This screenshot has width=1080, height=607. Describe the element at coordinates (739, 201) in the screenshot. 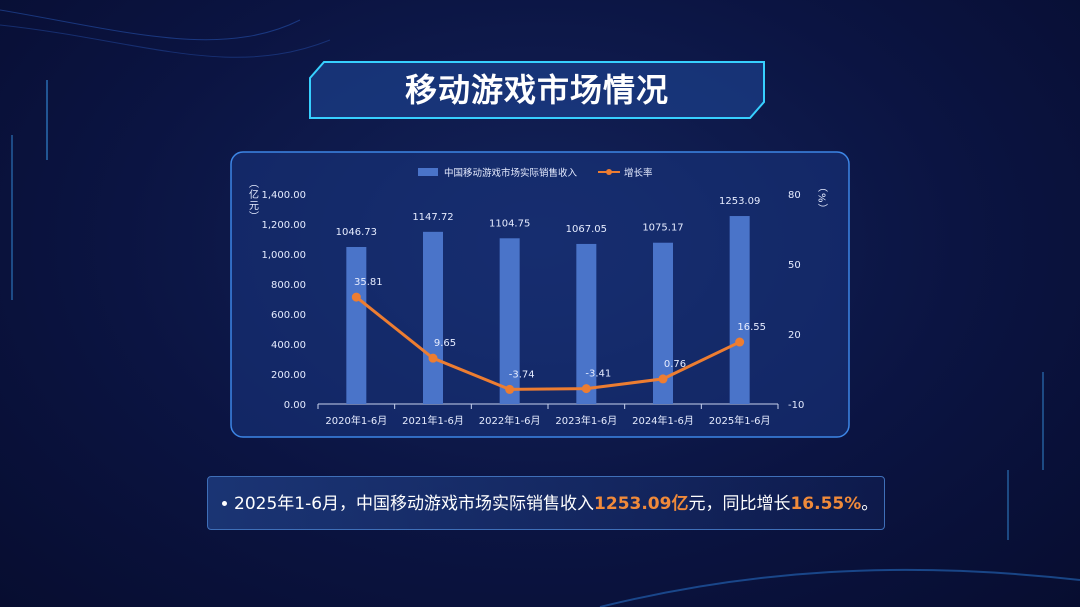

I see `bar-value-label: 1253.09` at that location.